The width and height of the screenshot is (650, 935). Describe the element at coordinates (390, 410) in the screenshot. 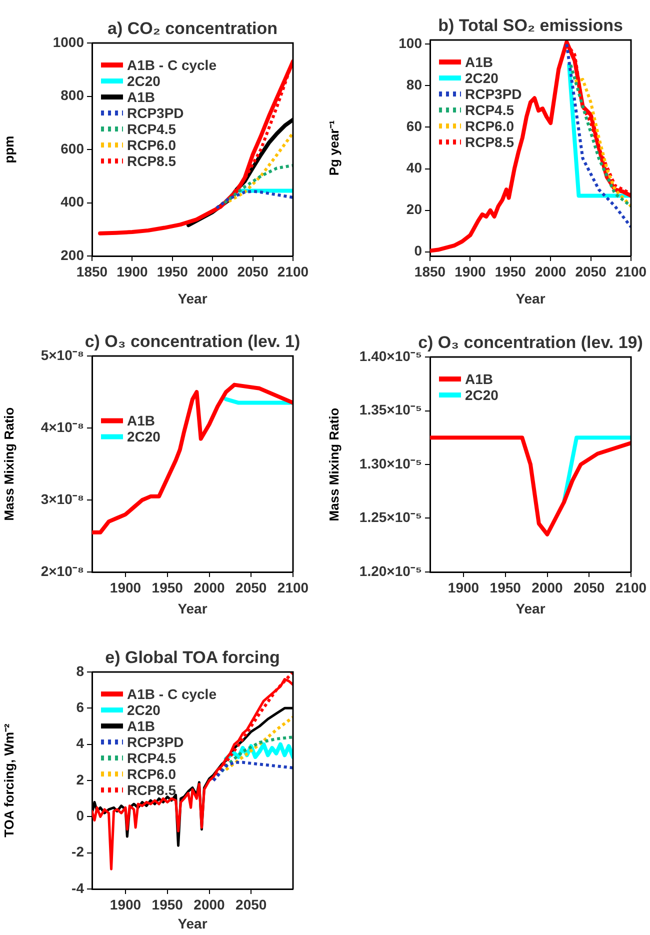

I see `y-tick-label: 1.35×10⁻⁵` at that location.